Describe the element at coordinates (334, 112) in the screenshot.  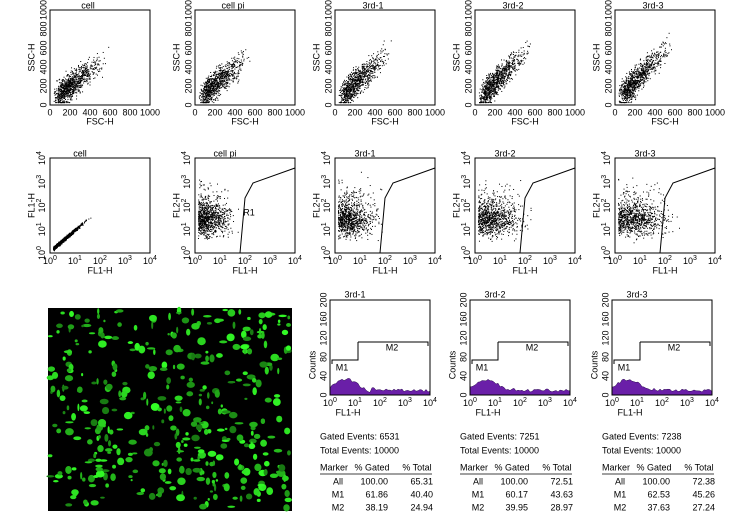
I see `x-tick-label: 0` at that location.